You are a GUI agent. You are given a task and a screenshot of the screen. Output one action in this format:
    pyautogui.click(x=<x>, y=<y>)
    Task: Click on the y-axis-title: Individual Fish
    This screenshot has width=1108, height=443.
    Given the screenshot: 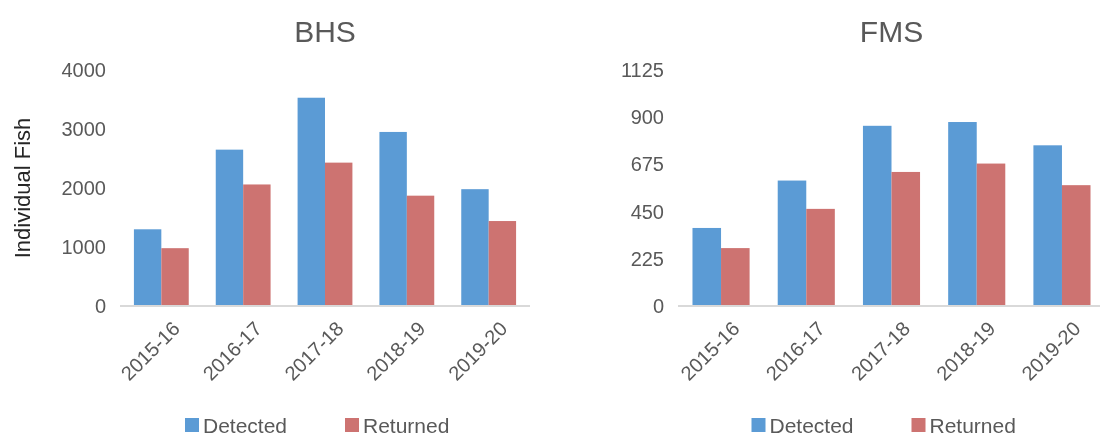 What is the action you would take?
    pyautogui.click(x=22, y=188)
    